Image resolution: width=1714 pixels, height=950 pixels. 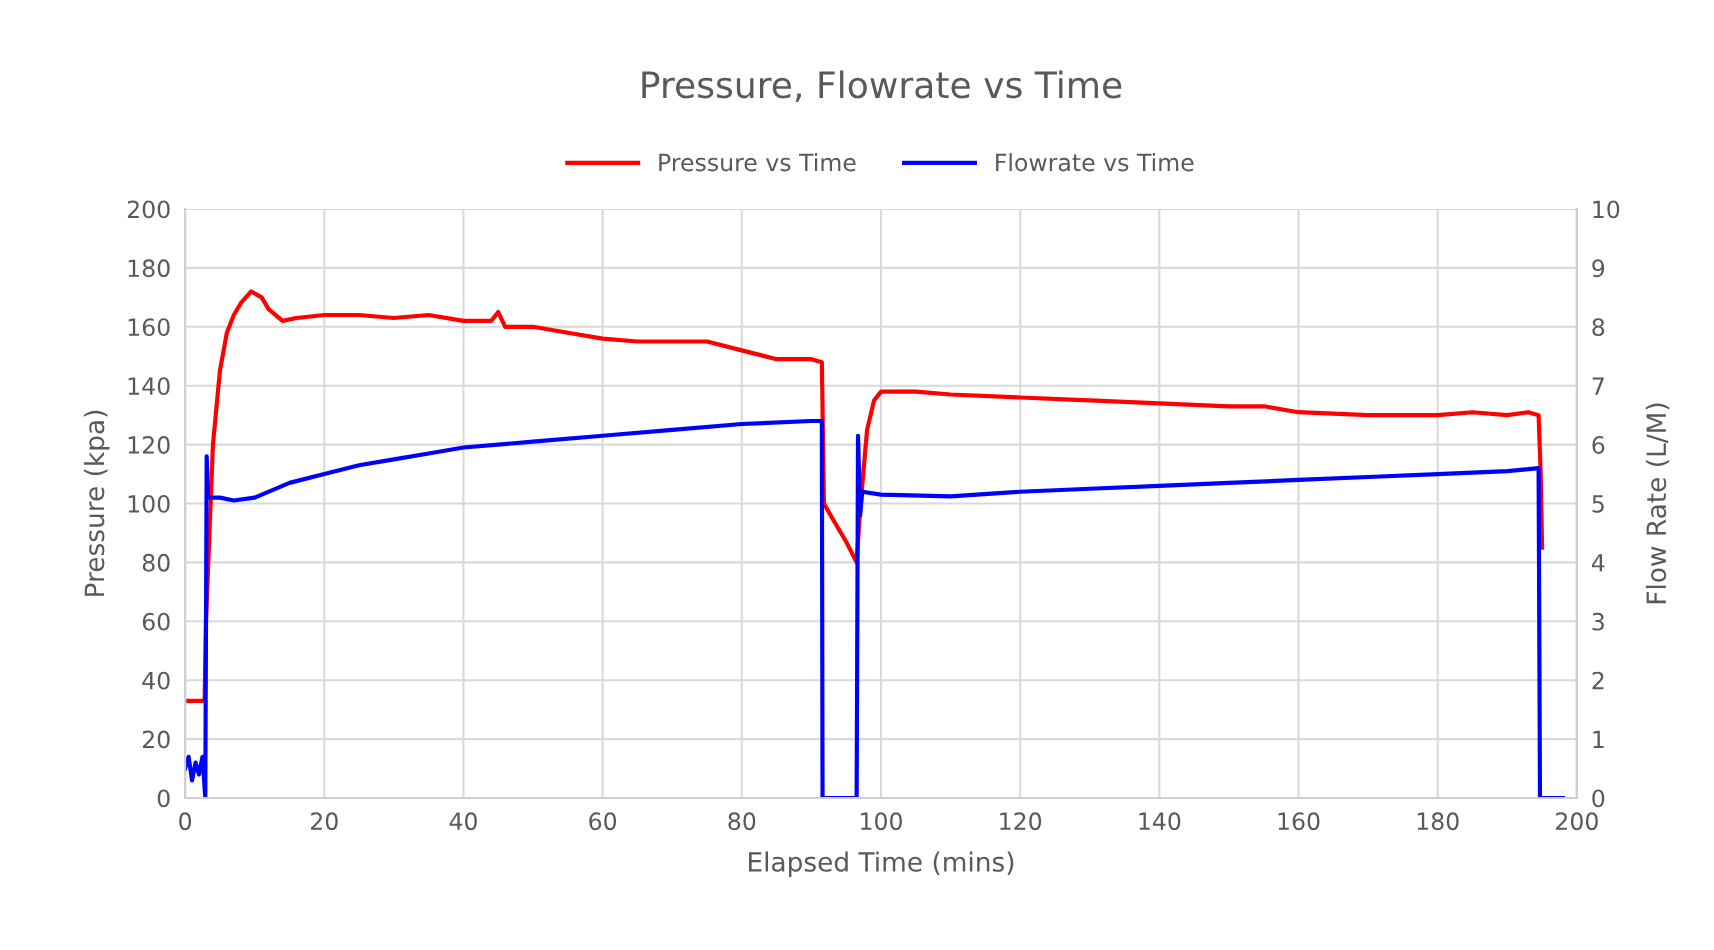 What do you see at coordinates (1095, 162) in the screenshot?
I see `legend-label: Flowrate vs Time` at bounding box center [1095, 162].